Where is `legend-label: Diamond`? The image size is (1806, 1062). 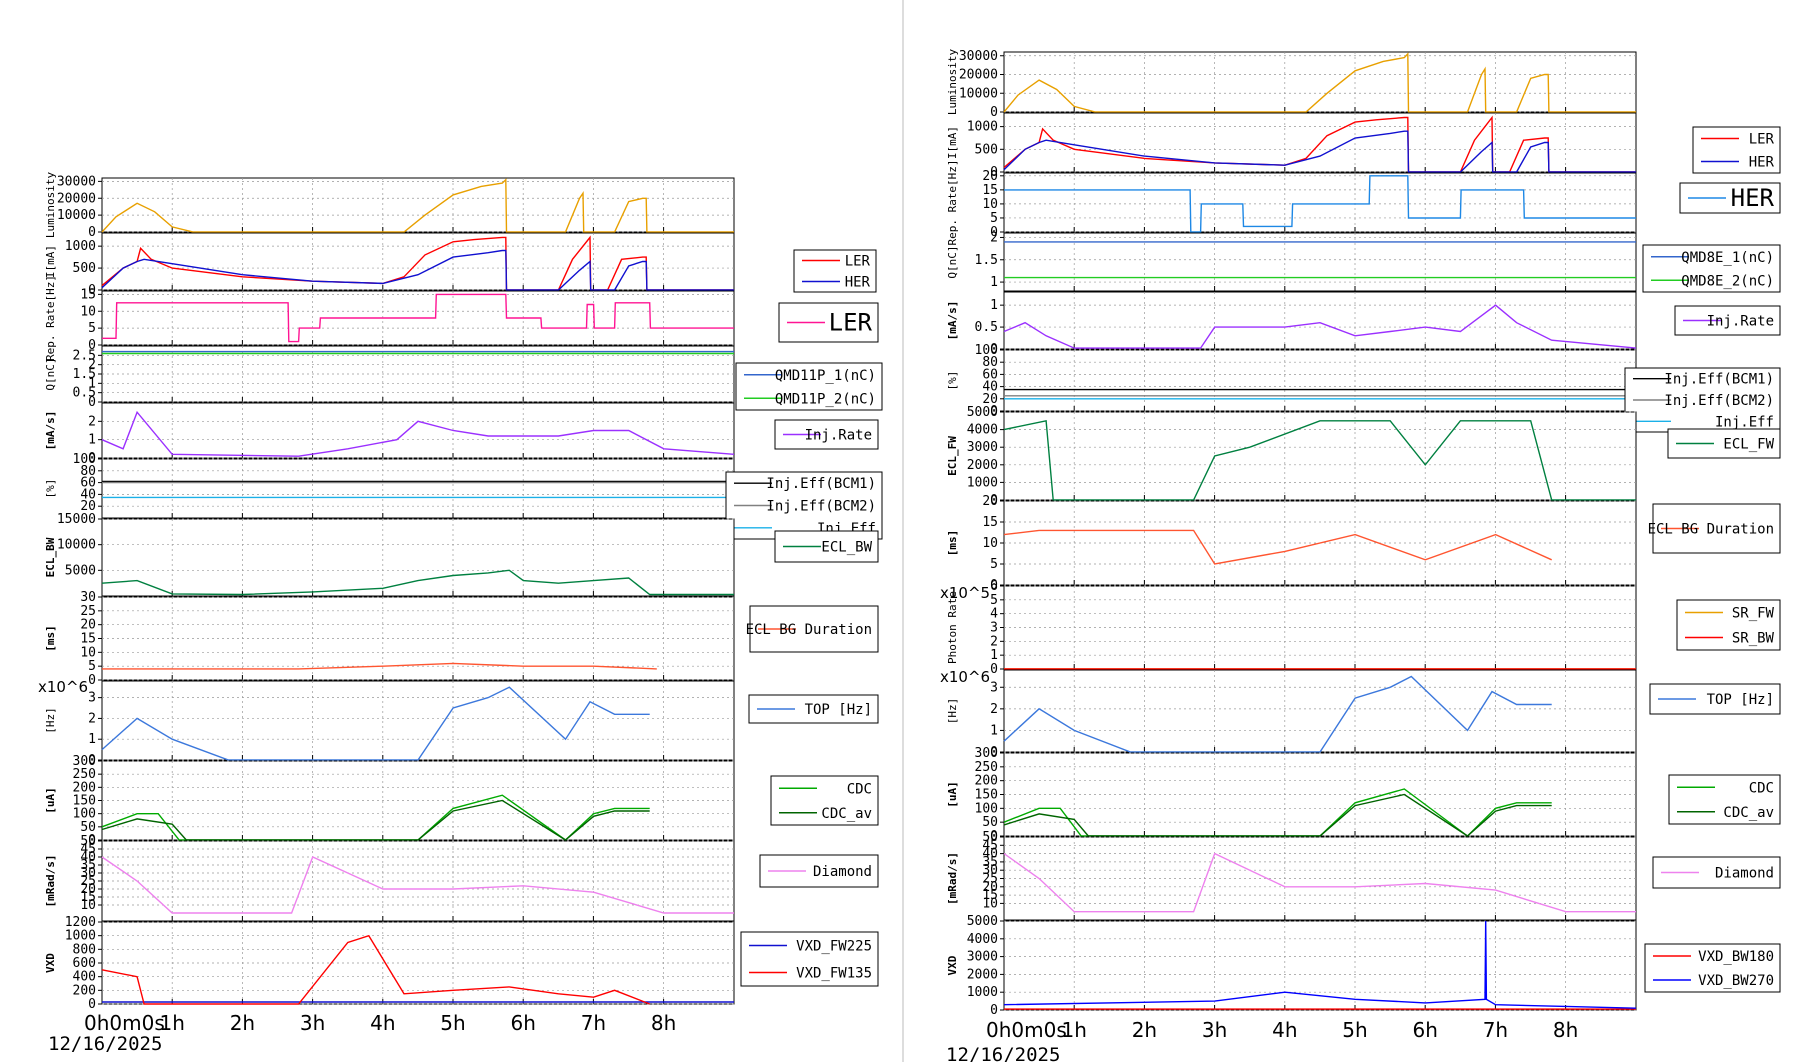 legend-label: Diamond is located at coordinates (1744, 874).